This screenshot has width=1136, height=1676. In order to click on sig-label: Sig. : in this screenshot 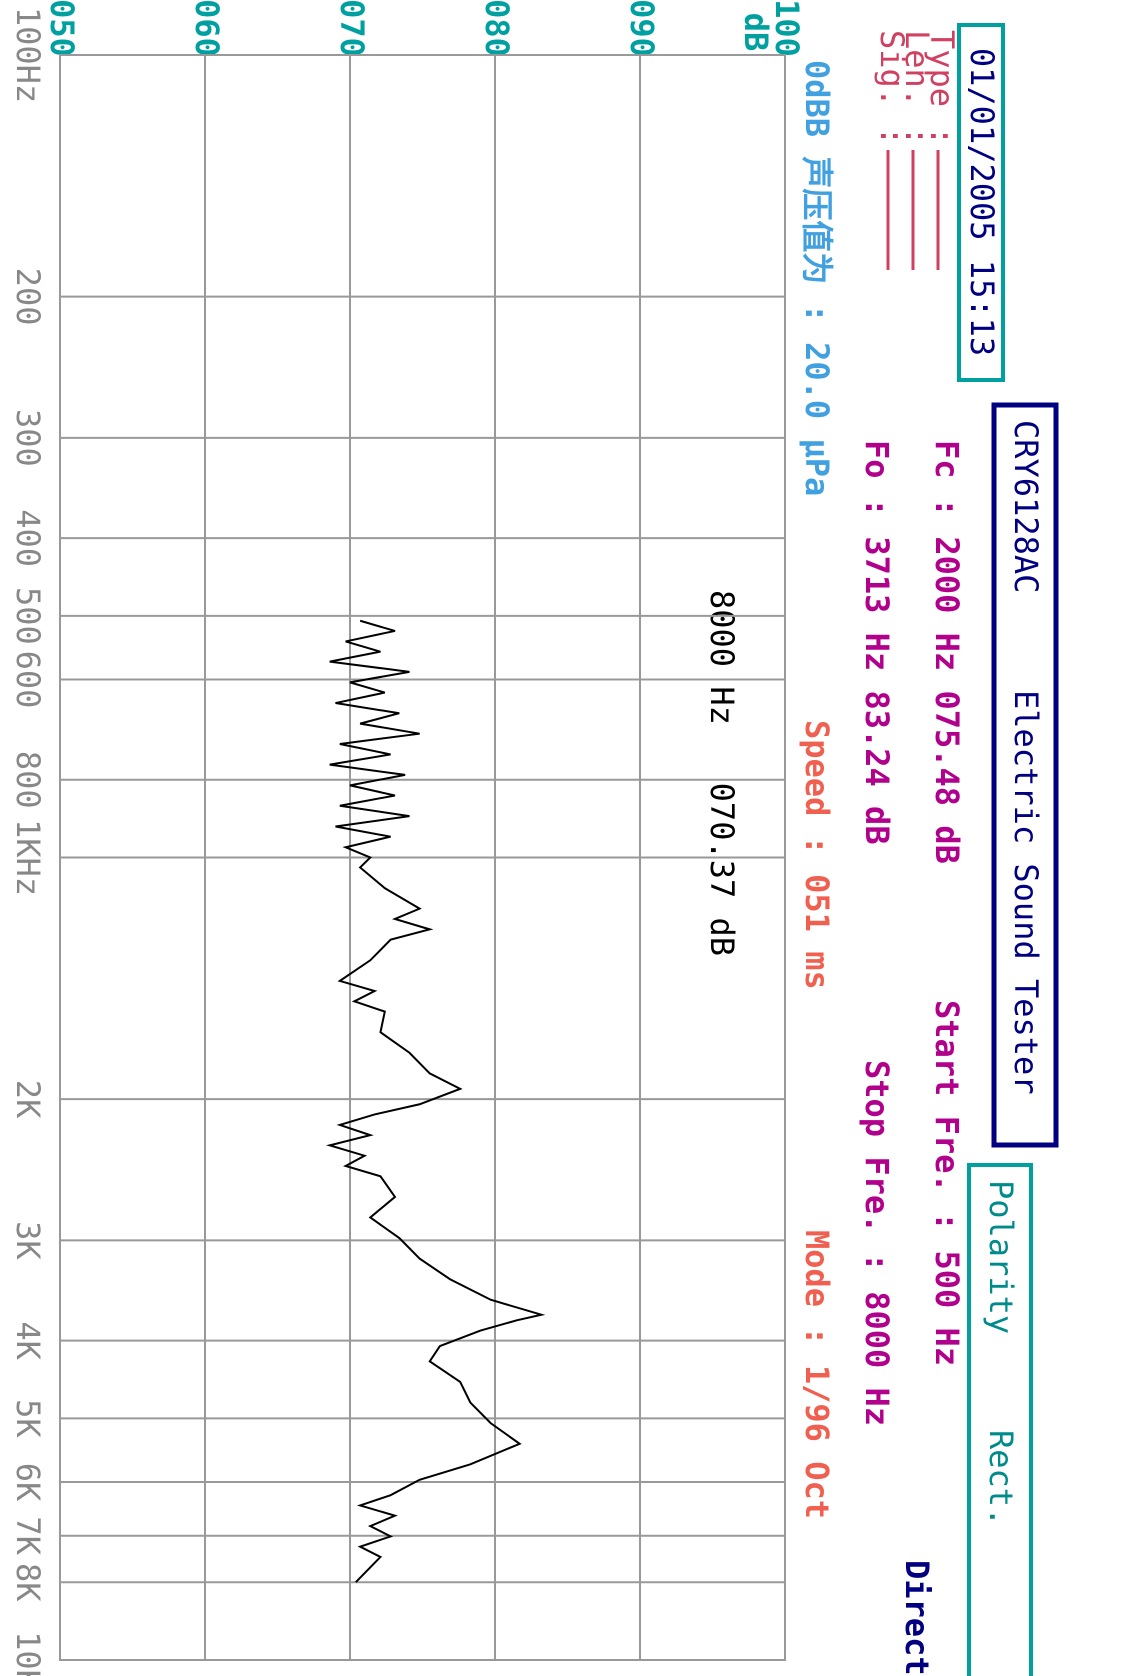, I will do `click(892, 88)`.